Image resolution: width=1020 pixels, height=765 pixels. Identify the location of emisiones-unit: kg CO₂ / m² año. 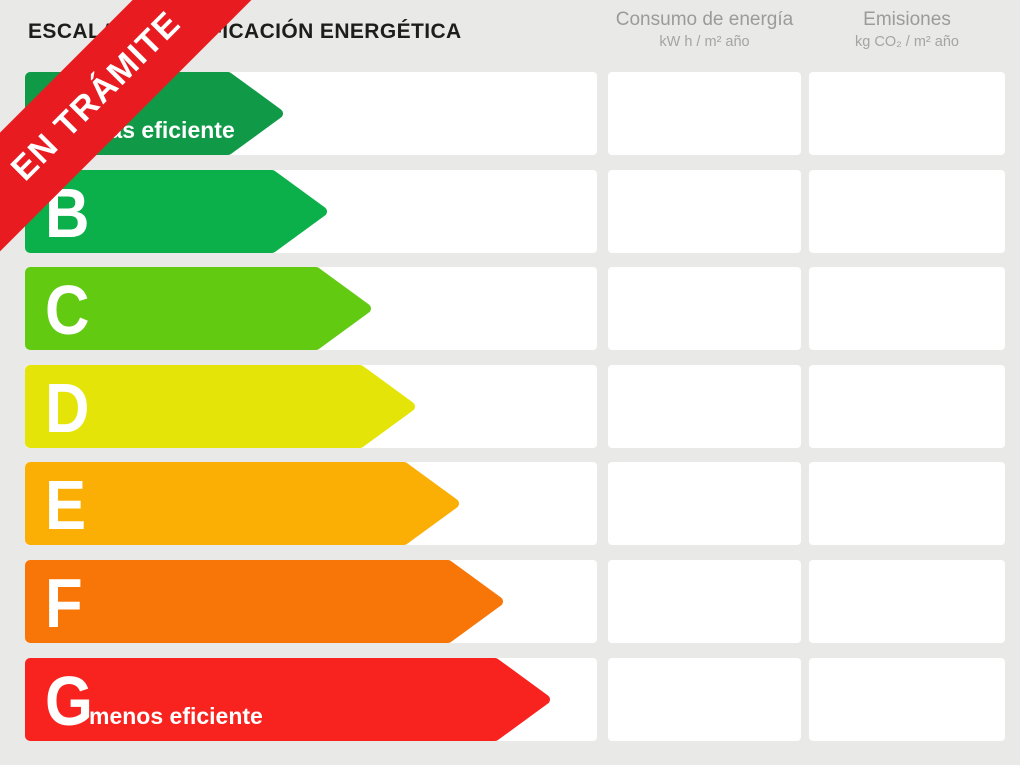
(907, 41).